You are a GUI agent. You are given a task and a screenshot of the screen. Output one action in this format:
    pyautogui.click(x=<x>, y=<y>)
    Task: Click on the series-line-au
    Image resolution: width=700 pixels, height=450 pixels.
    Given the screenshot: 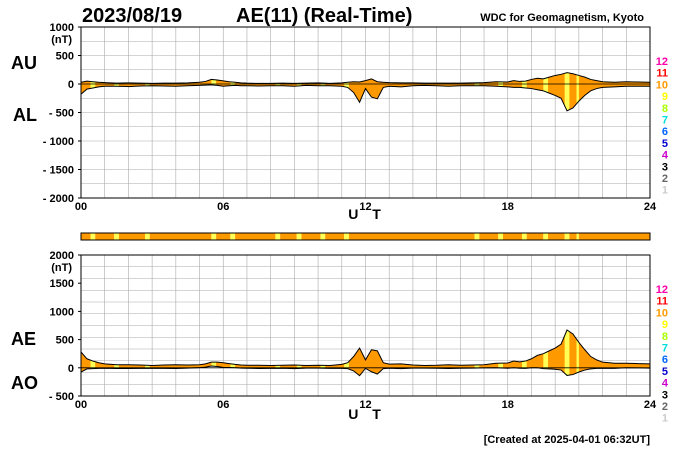 What is the action you would take?
    pyautogui.click(x=365, y=78)
    